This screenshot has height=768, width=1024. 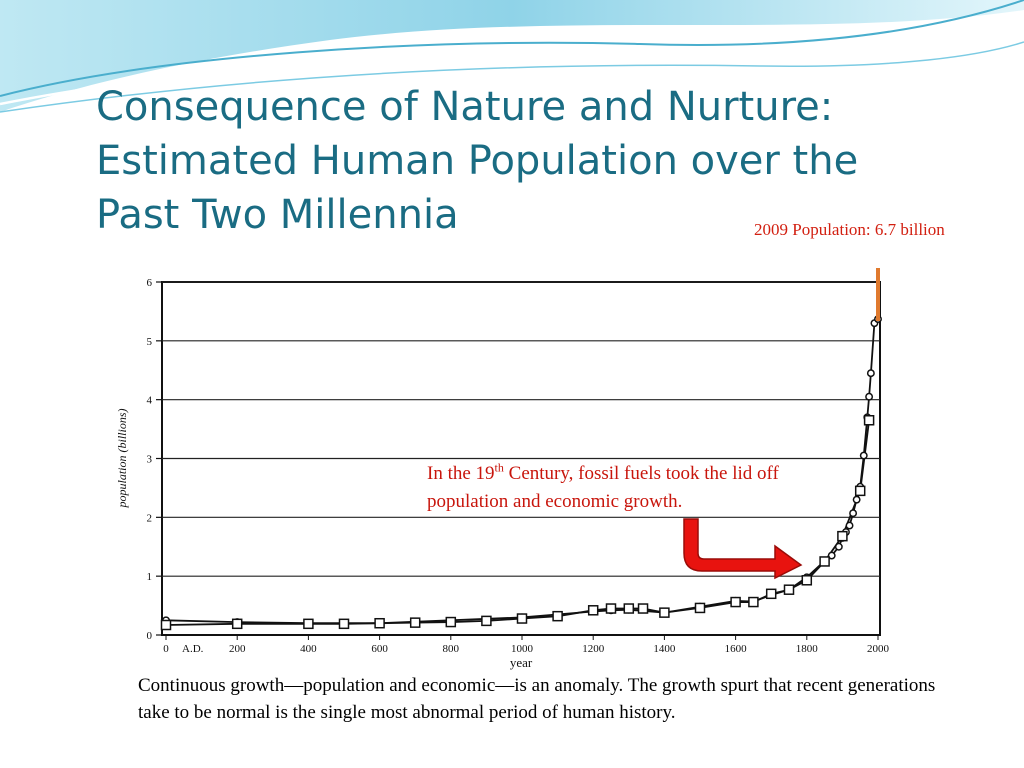 I want to click on x-tick-label: 1600, so click(x=736, y=649).